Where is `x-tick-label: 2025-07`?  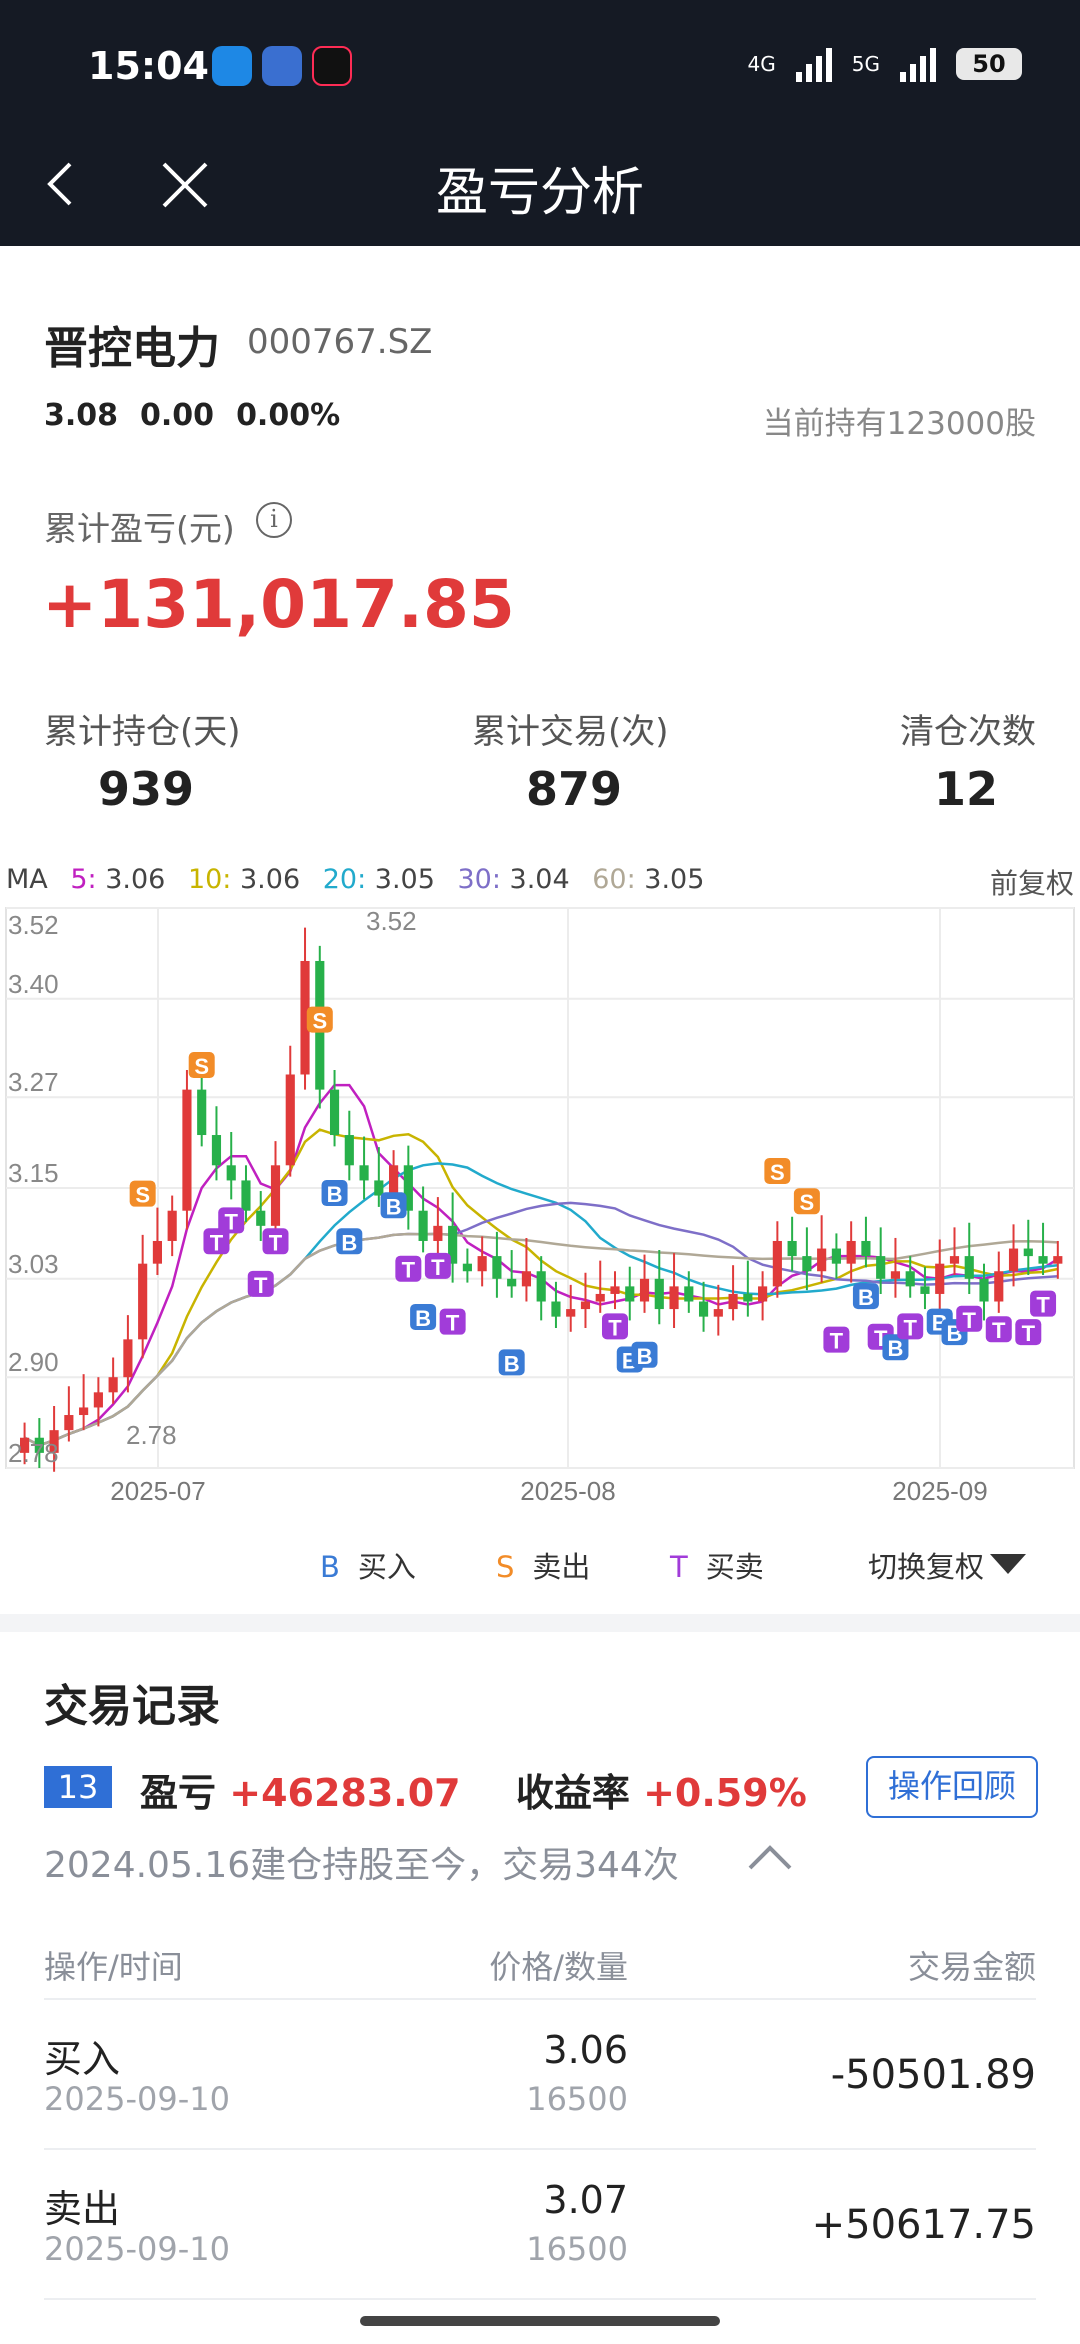 x-tick-label: 2025-07 is located at coordinates (157, 1491).